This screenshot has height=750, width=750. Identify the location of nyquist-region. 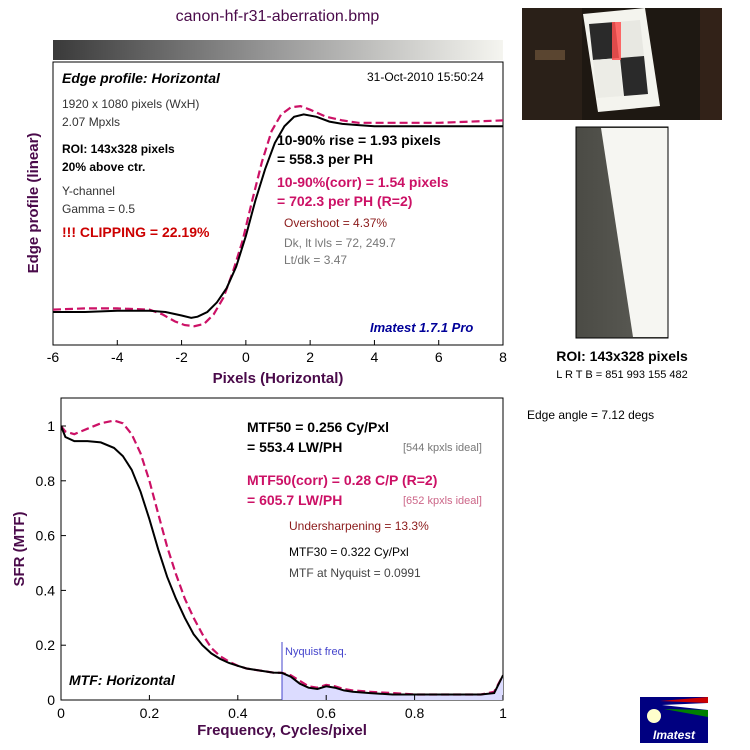
(392, 686).